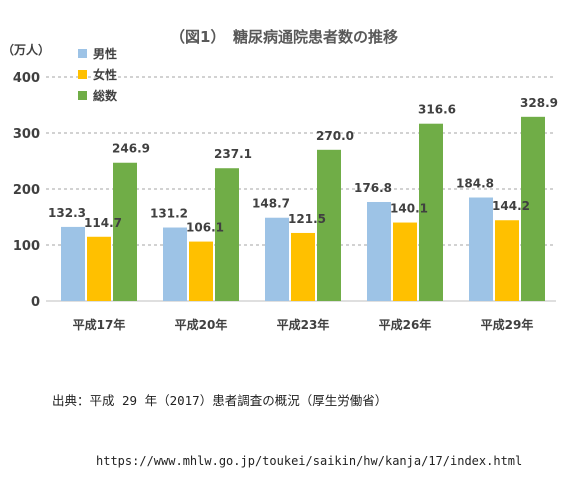 Image resolution: width=568 pixels, height=491 pixels. What do you see at coordinates (507, 324) in the screenshot?
I see `x-tick-label: 平成29年` at bounding box center [507, 324].